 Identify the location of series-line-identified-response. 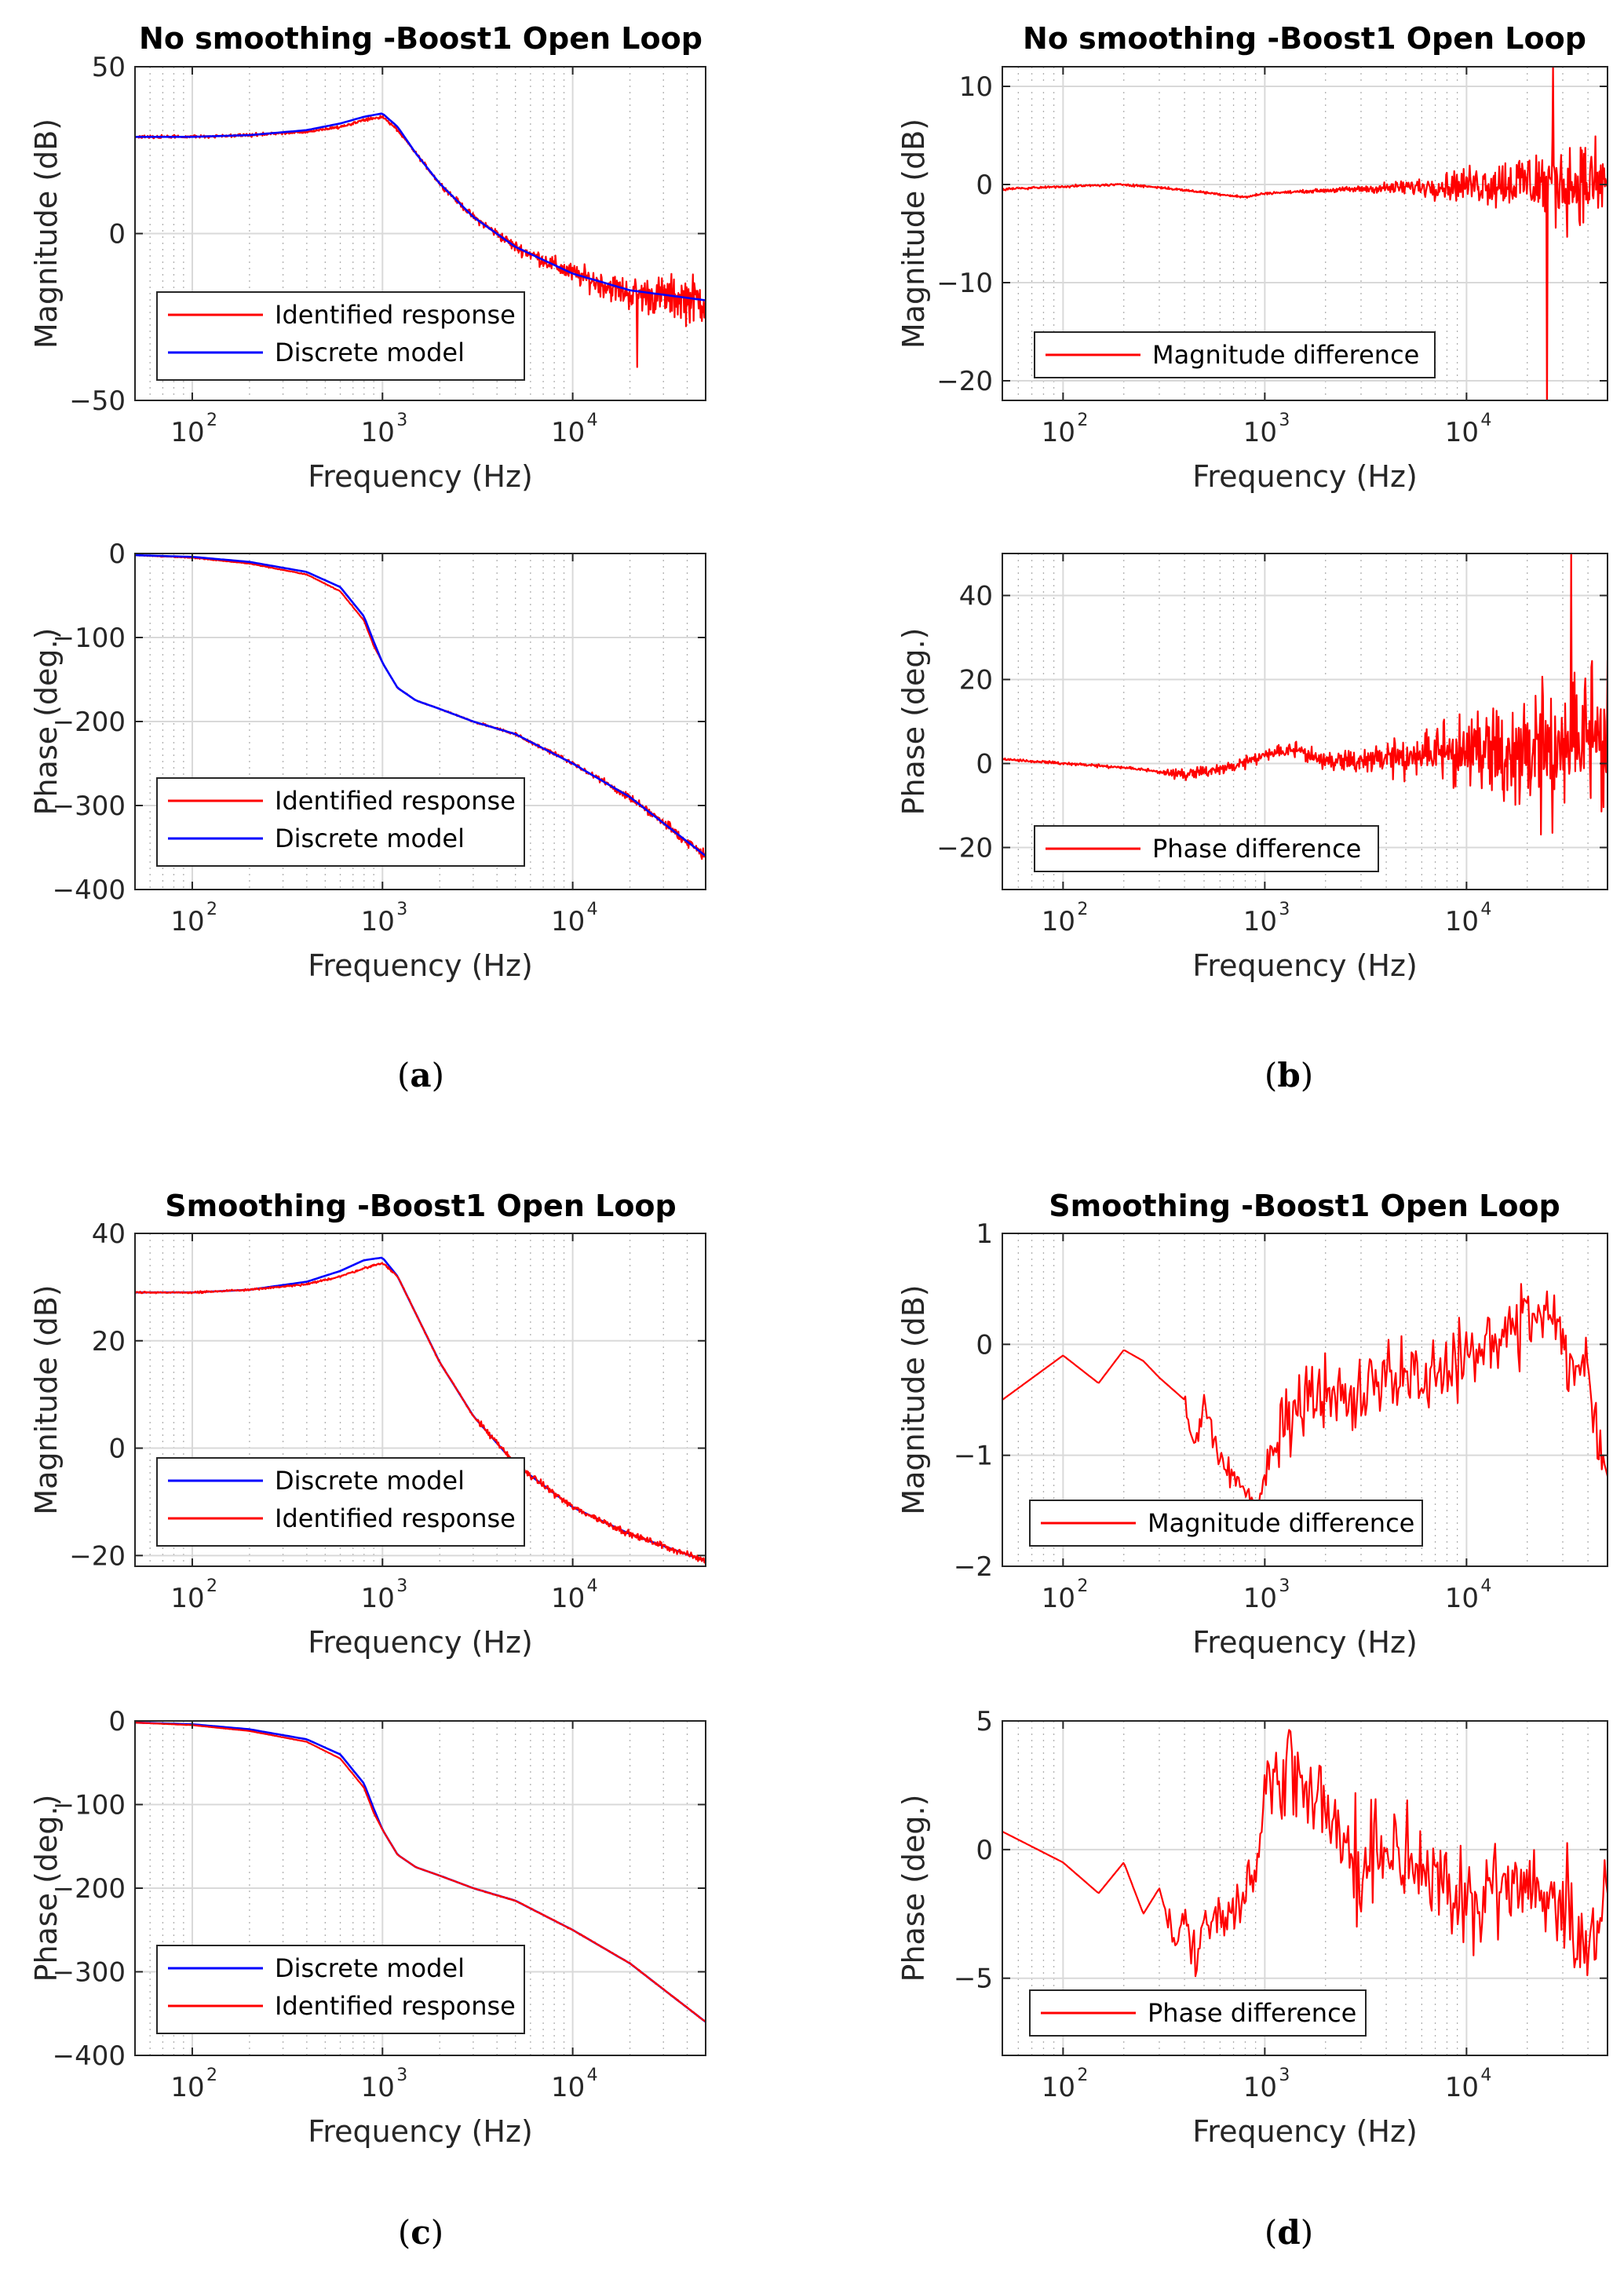
(421, 1872).